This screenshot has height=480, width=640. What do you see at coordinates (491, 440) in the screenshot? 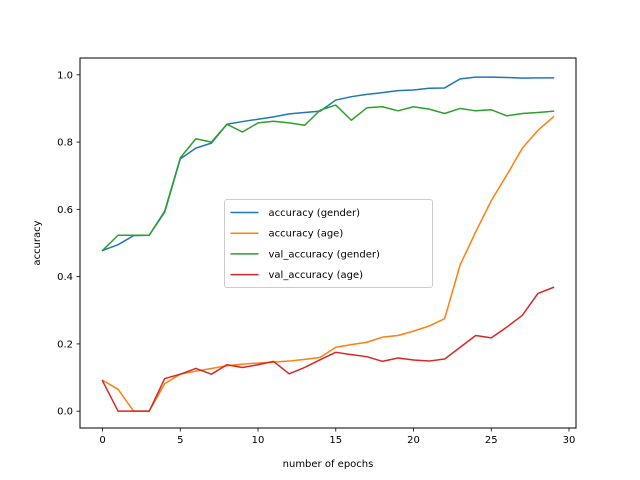
I see `x-tick-label: 25` at bounding box center [491, 440].